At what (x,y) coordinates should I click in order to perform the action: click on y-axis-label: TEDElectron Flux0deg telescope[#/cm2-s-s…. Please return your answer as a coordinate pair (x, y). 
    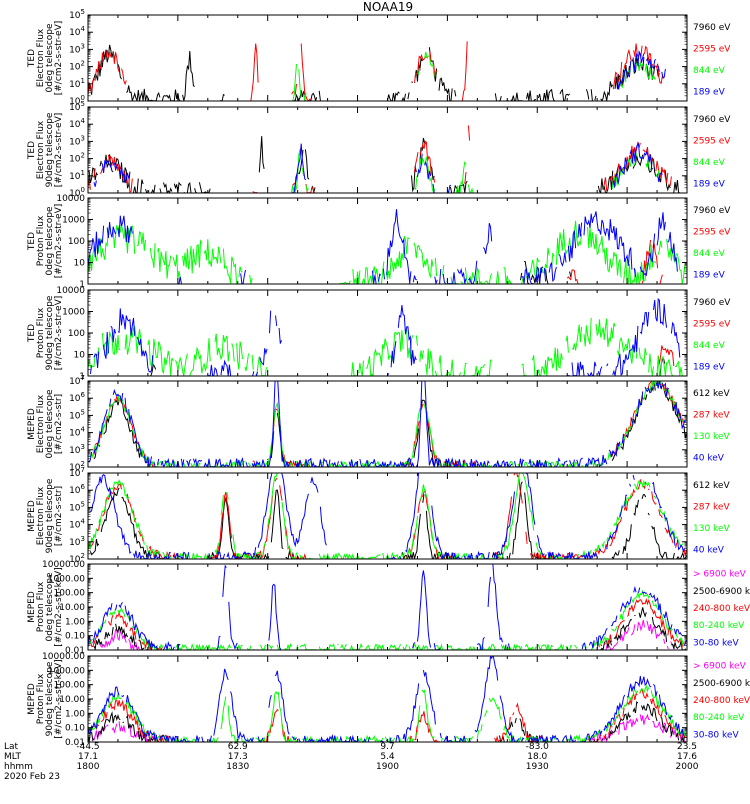
    Looking at the image, I should click on (45, 58).